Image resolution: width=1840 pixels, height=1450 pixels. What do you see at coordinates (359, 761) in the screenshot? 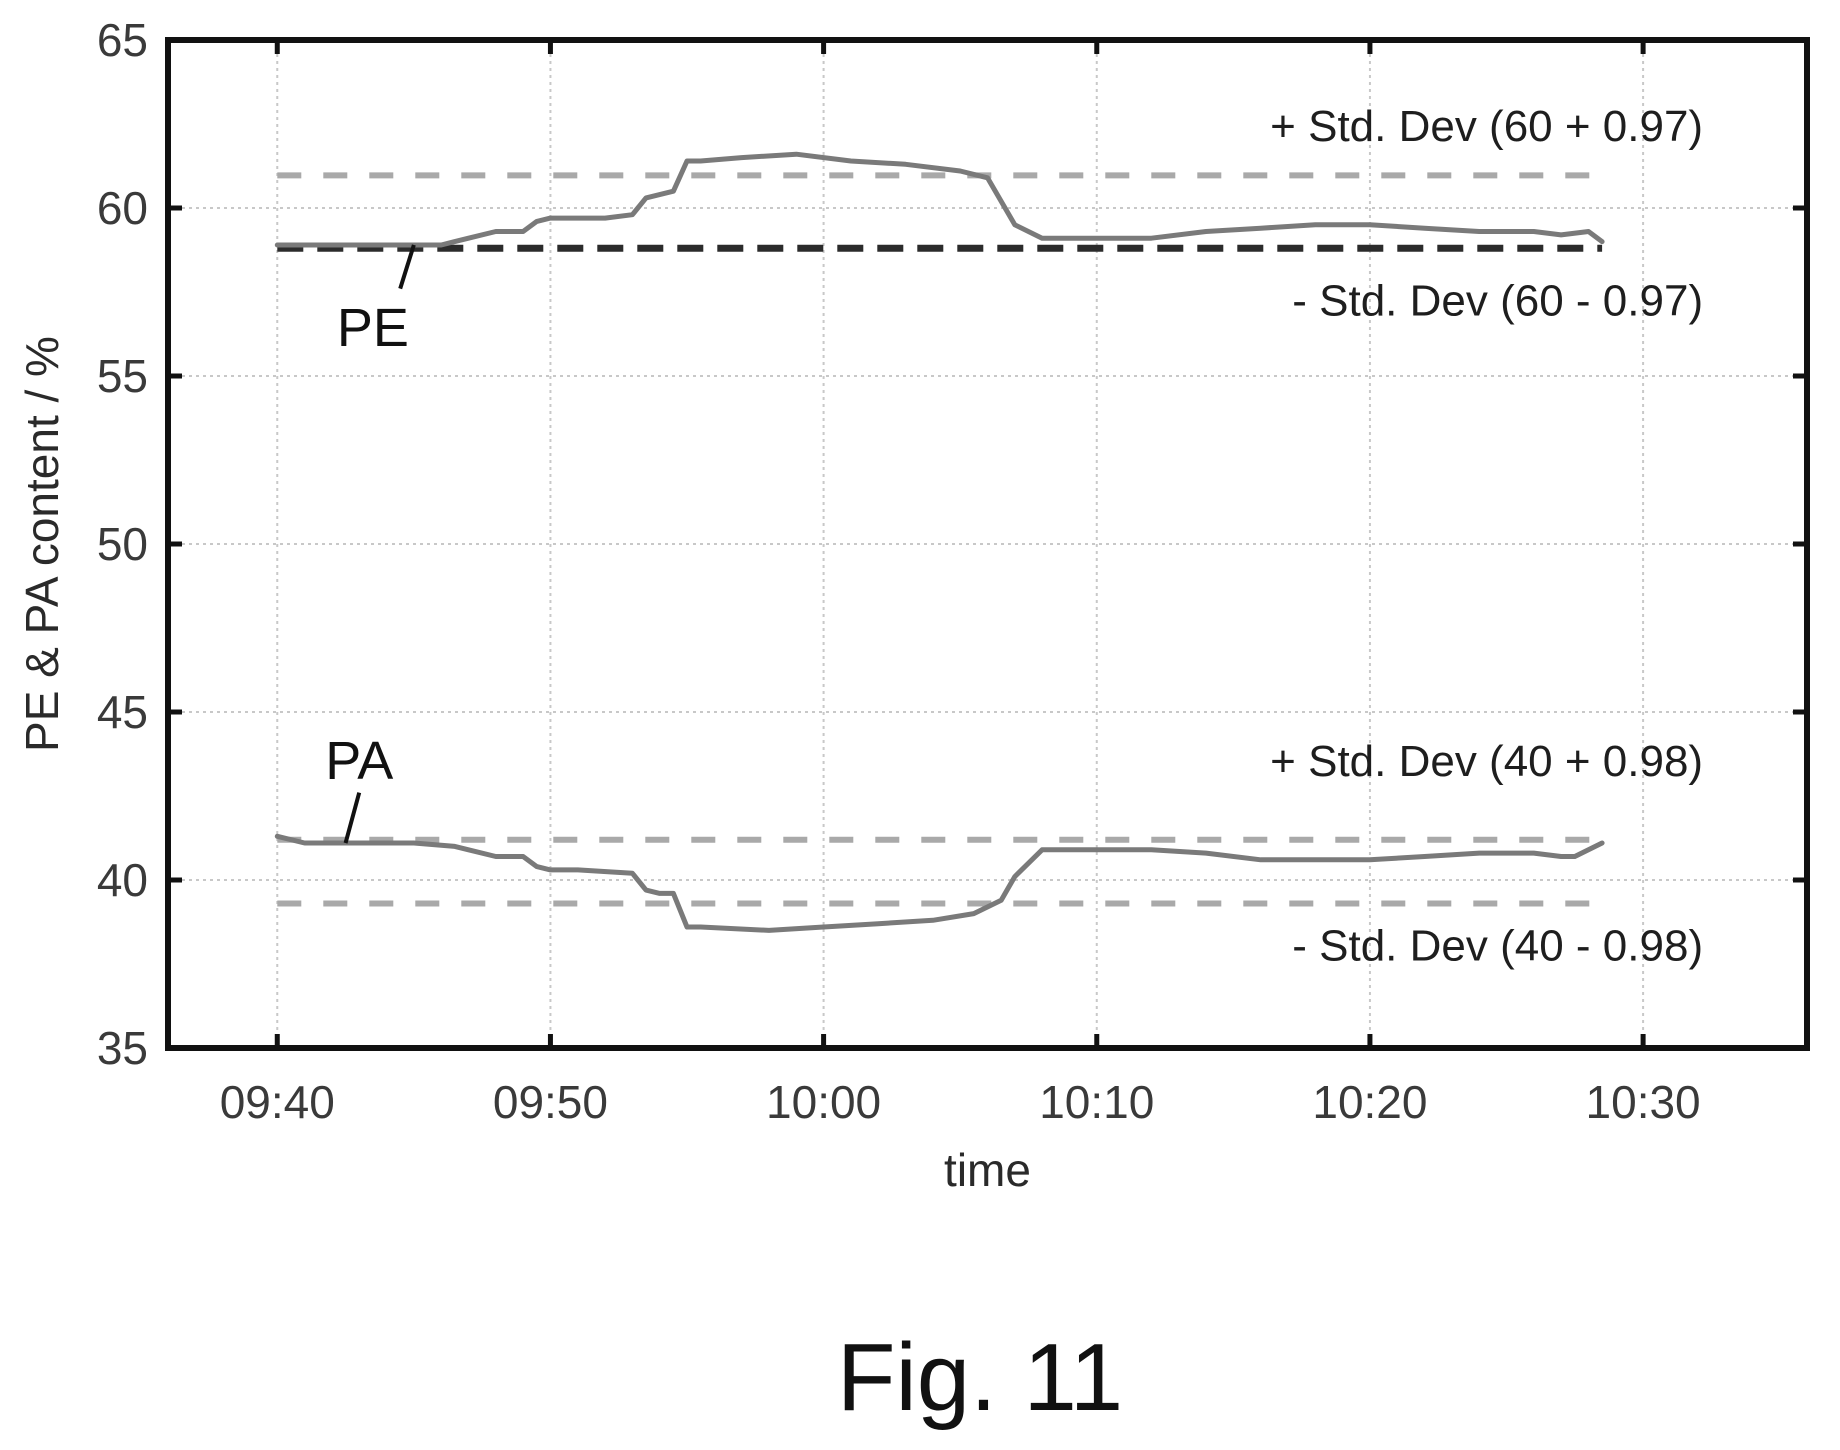
I see `series-label-pa: PA` at bounding box center [359, 761].